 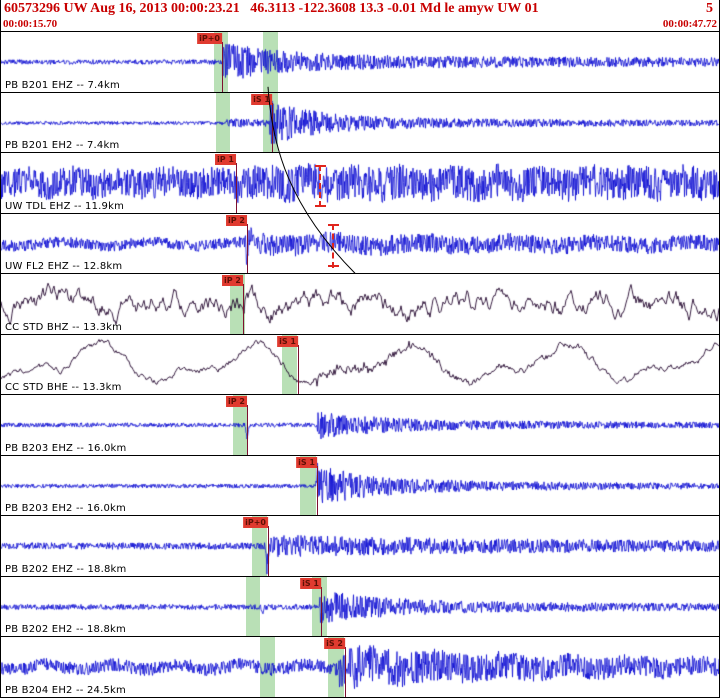 I want to click on event-version: 5, so click(x=709, y=8).